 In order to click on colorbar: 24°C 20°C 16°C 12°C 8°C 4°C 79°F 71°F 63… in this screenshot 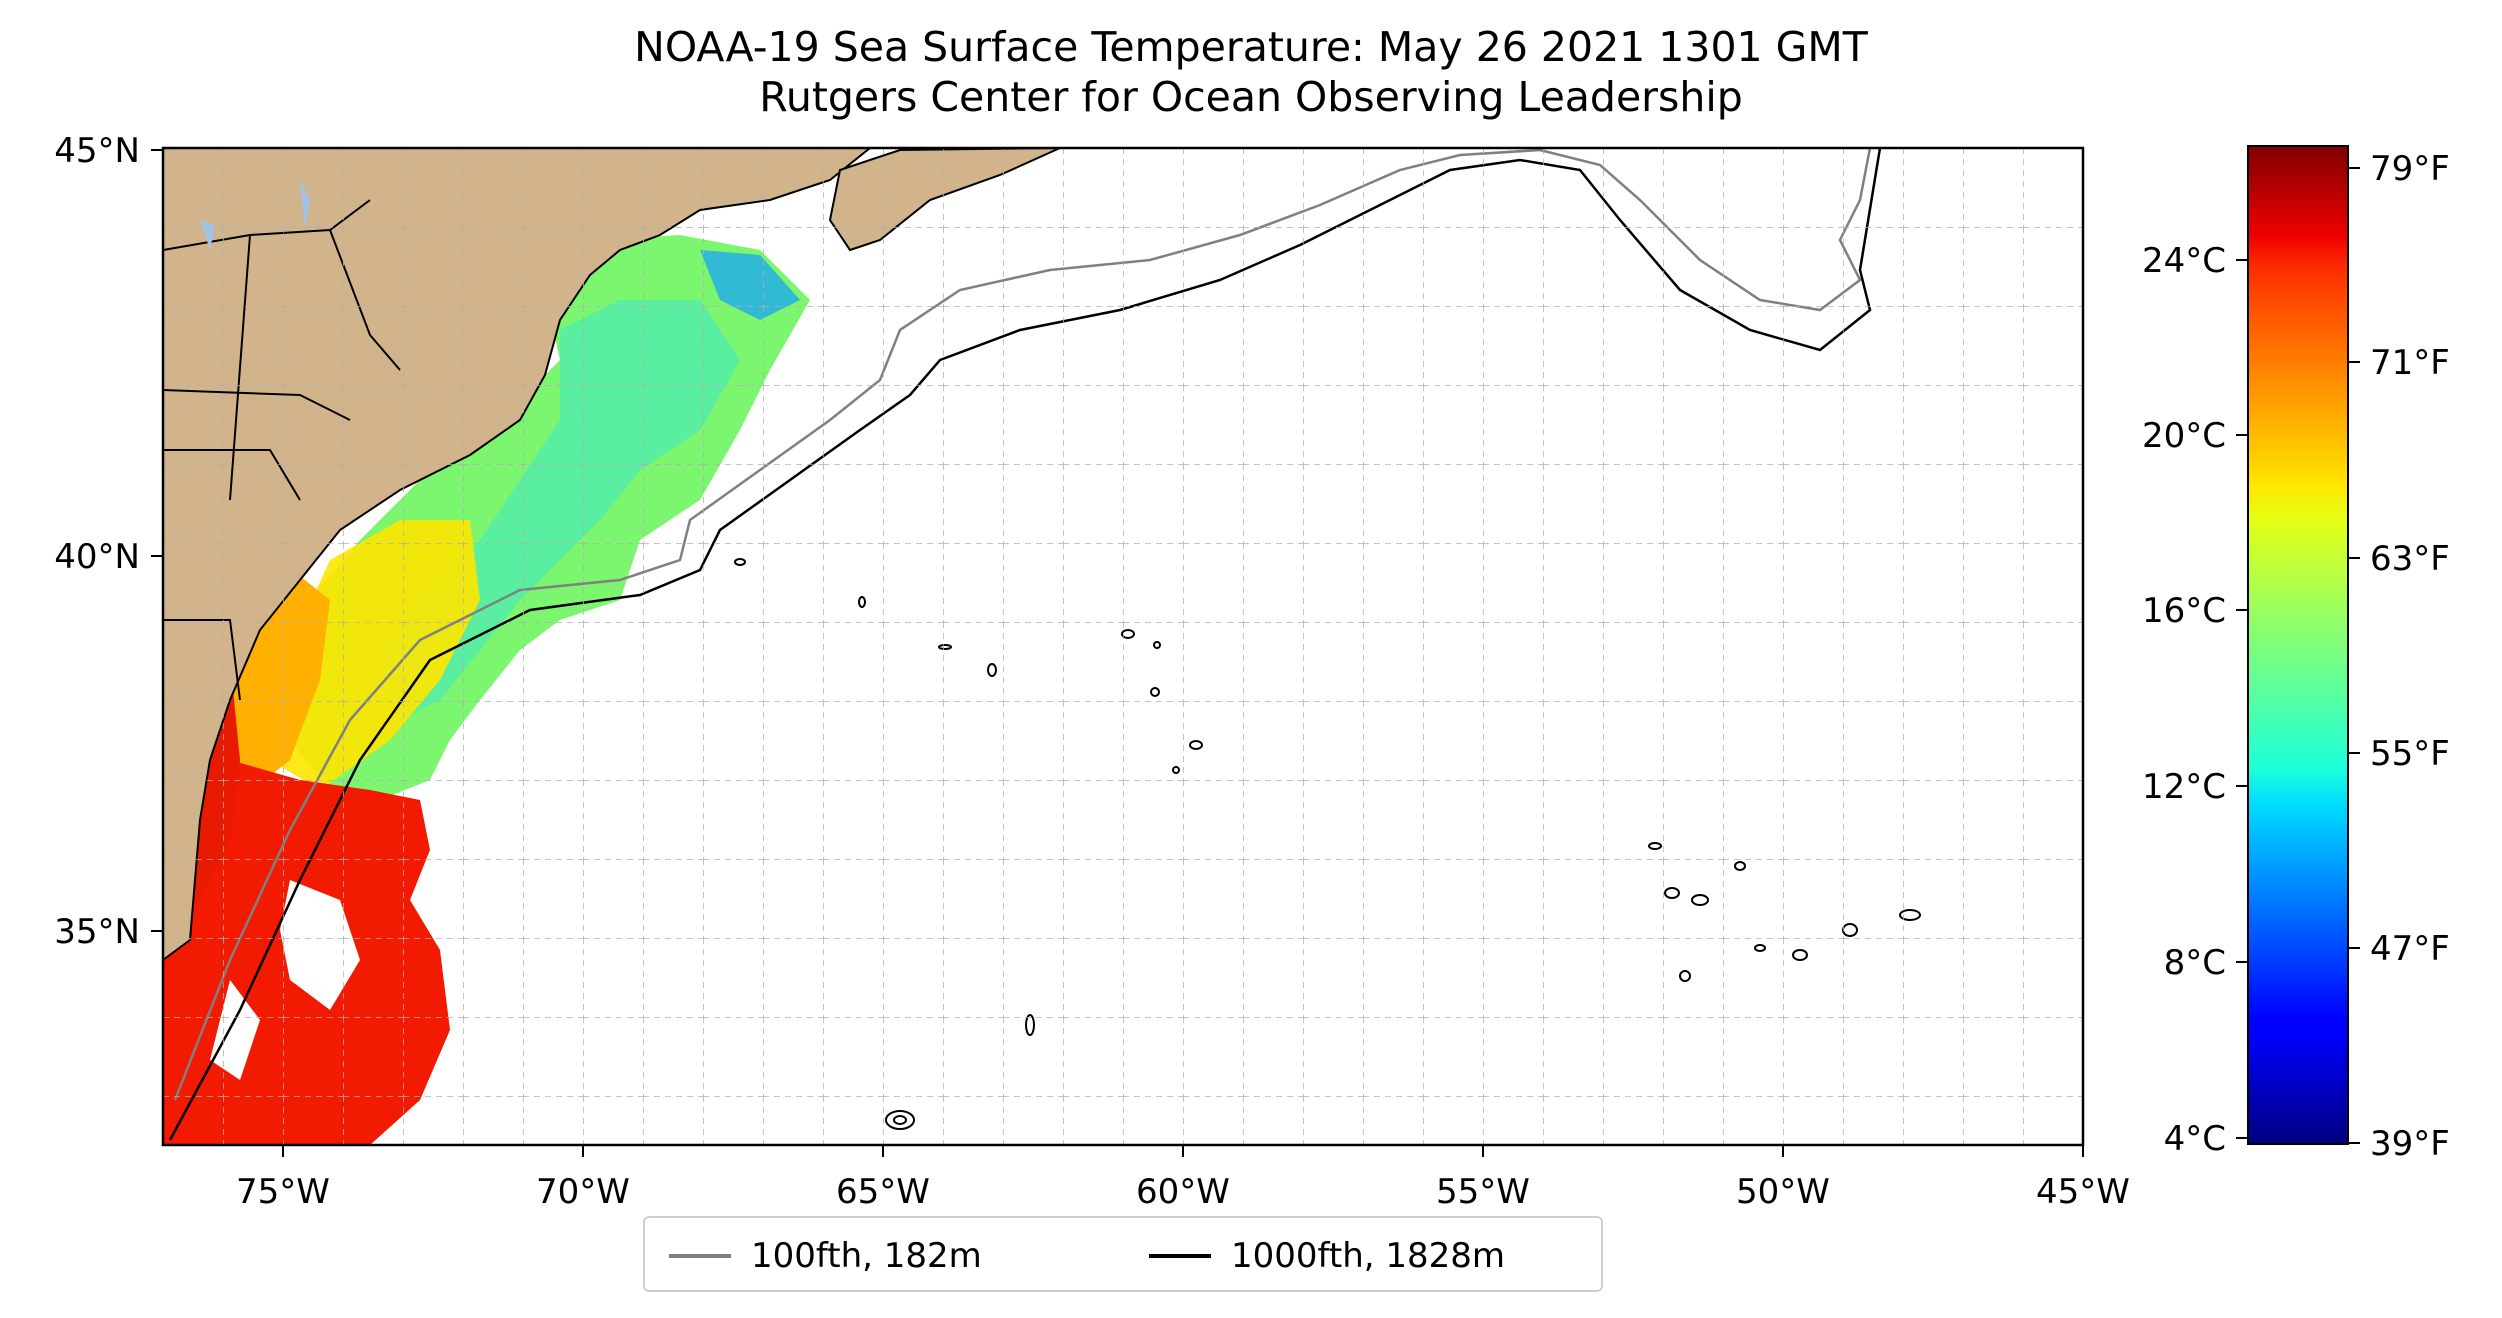, I will do `click(2296, 654)`.